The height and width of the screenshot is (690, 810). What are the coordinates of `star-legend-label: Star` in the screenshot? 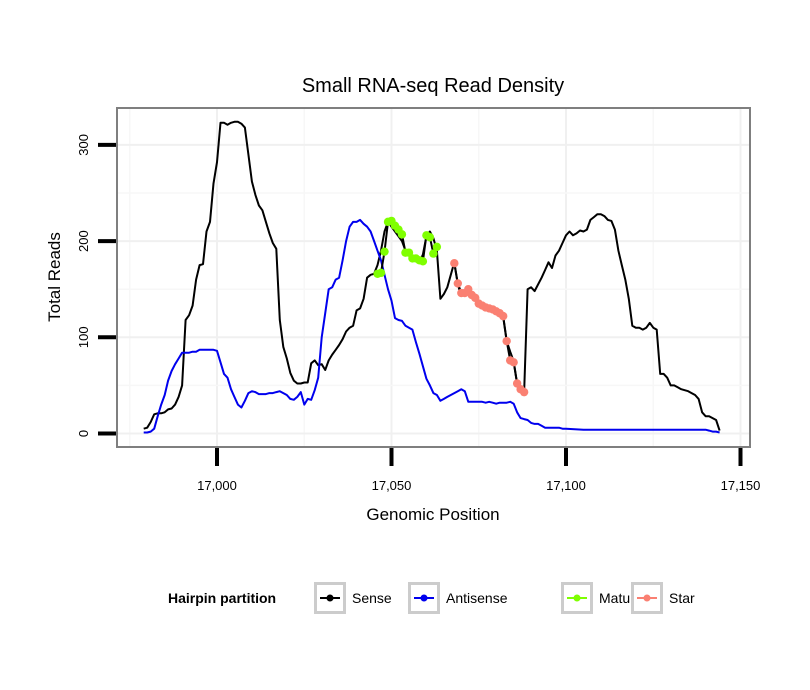 It's located at (682, 598).